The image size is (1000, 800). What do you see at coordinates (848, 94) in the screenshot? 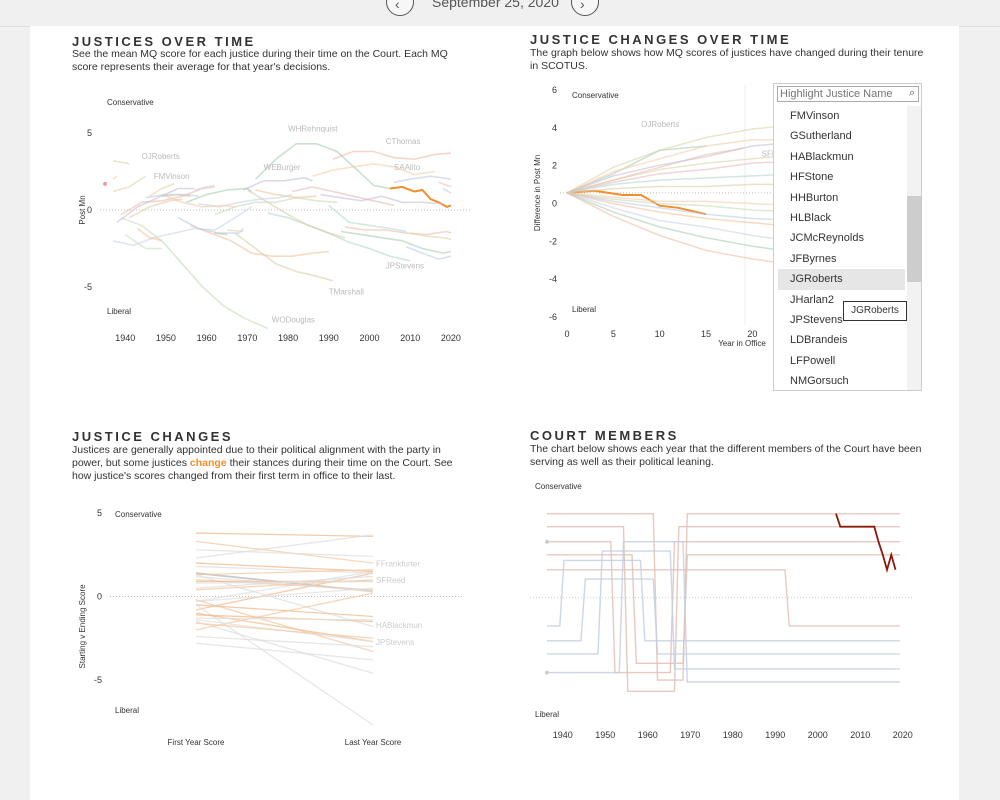
I see `highlight-justice-input` at bounding box center [848, 94].